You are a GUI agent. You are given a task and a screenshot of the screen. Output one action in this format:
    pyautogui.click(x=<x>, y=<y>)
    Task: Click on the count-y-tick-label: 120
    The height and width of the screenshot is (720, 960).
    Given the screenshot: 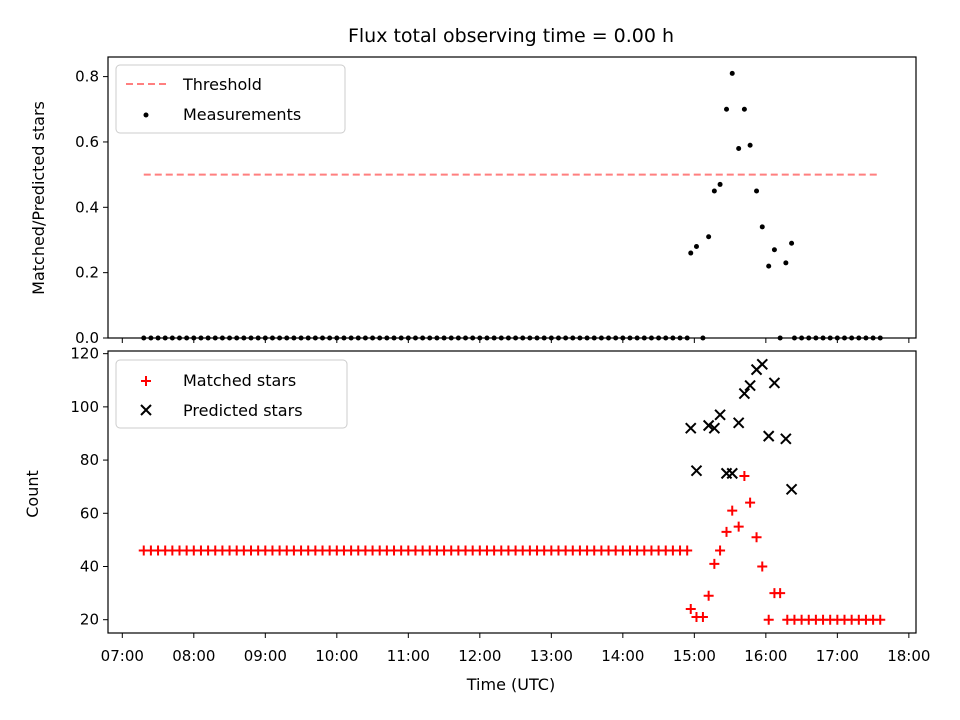 What is the action you would take?
    pyautogui.click(x=84, y=354)
    